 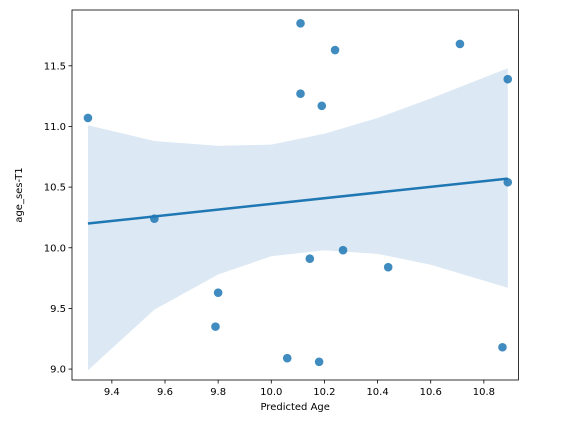 What do you see at coordinates (324, 392) in the screenshot?
I see `x-tick-label: 10.2` at bounding box center [324, 392].